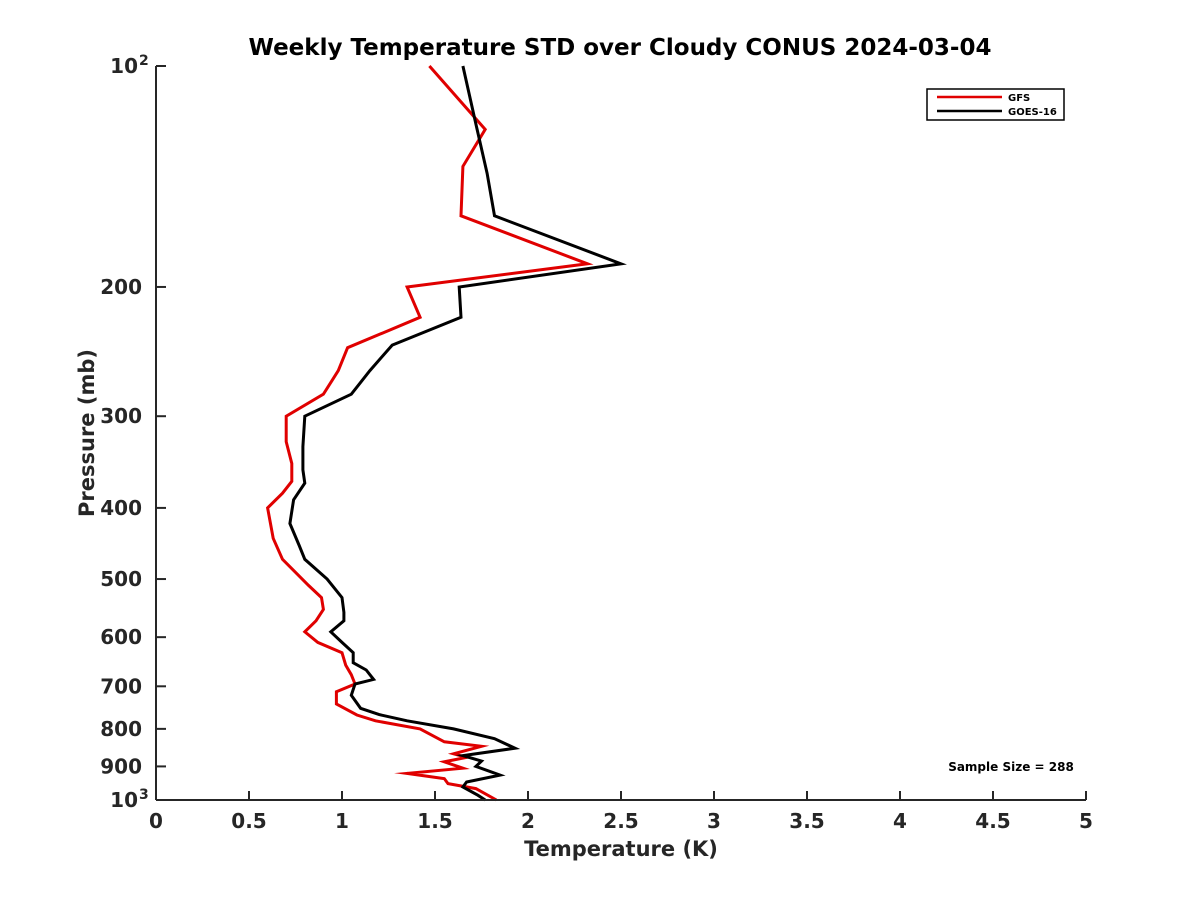 The image size is (1200, 900). I want to click on legend: GFS GOES-16, so click(995, 104).